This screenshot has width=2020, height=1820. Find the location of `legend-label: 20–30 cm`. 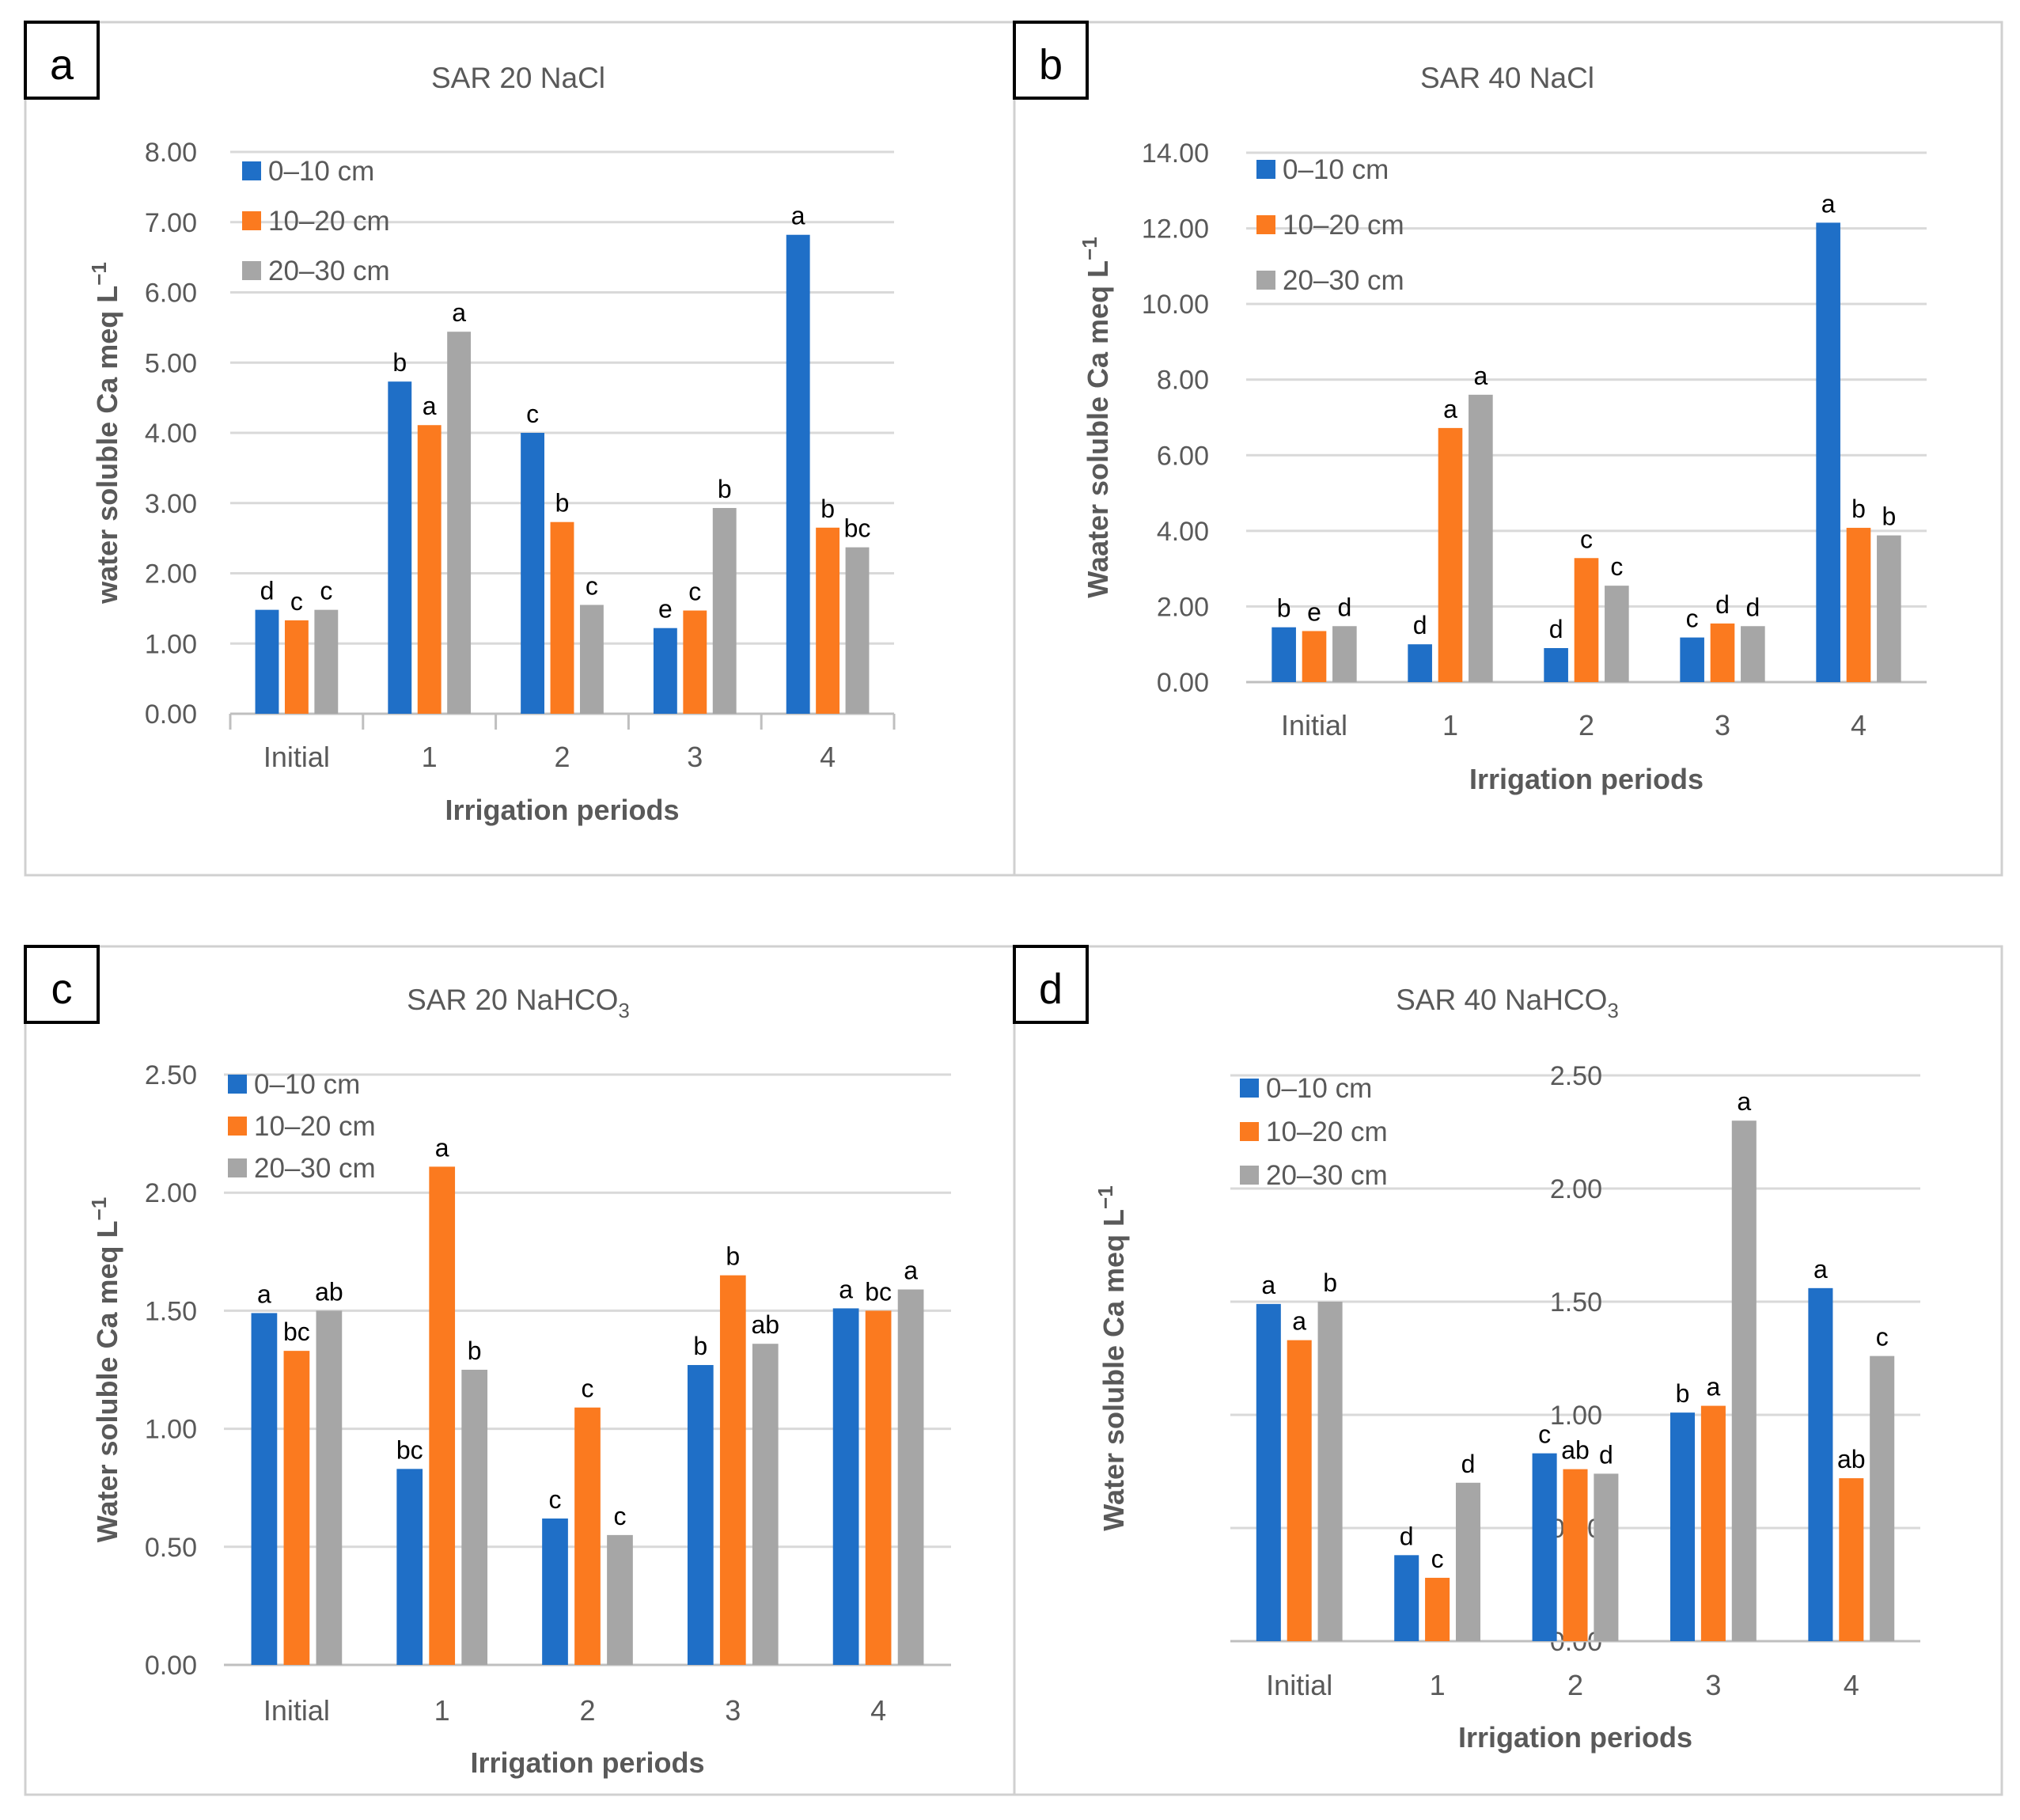

legend-label: 20–30 cm is located at coordinates (329, 271).